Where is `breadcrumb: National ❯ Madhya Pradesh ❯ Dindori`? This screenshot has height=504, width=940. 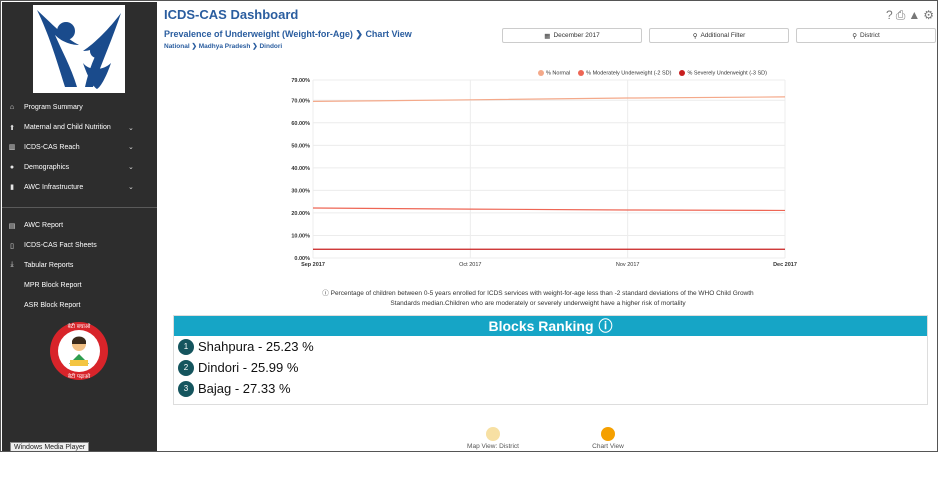 breadcrumb: National ❯ Madhya Pradesh ❯ Dindori is located at coordinates (223, 46).